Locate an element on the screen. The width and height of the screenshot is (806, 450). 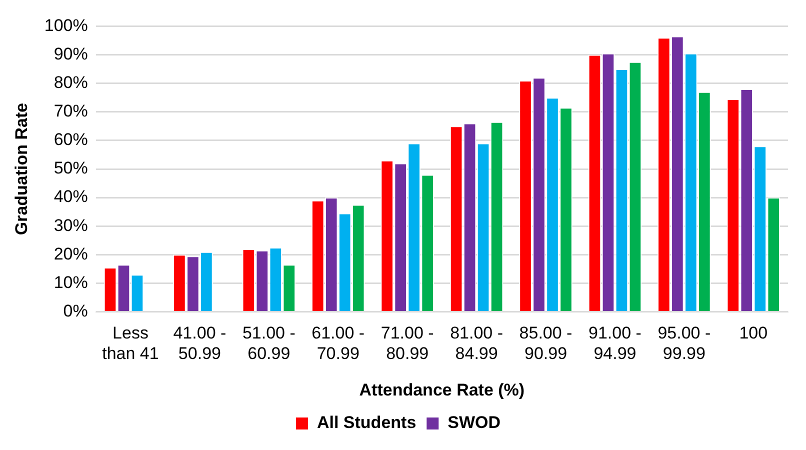
x-axis-title: Attendance Rate (%) is located at coordinates (442, 390).